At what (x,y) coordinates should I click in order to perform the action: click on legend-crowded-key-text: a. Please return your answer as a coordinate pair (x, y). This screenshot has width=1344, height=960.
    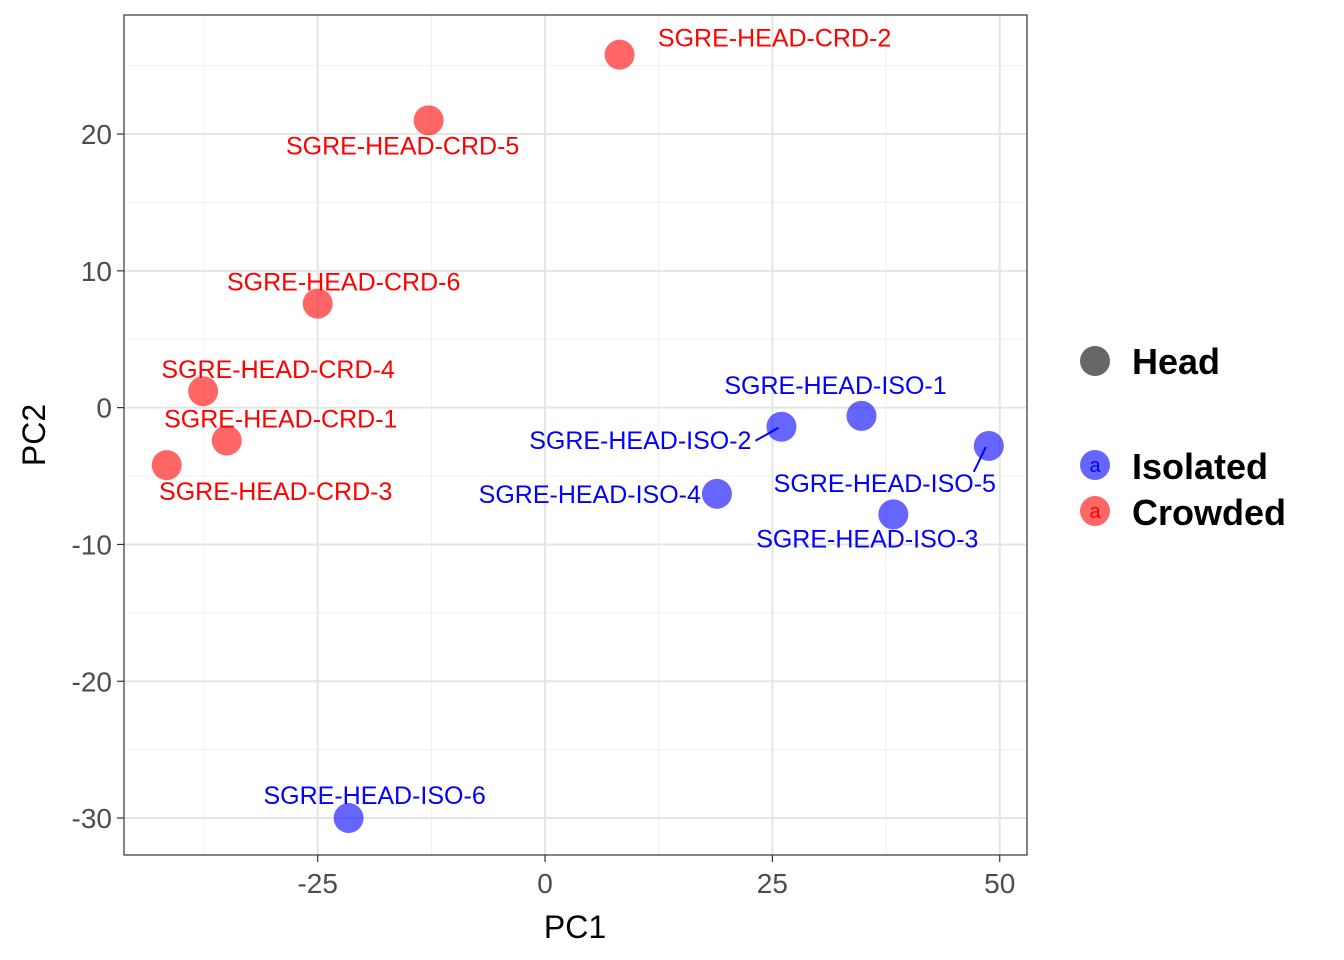
    Looking at the image, I should click on (1095, 512).